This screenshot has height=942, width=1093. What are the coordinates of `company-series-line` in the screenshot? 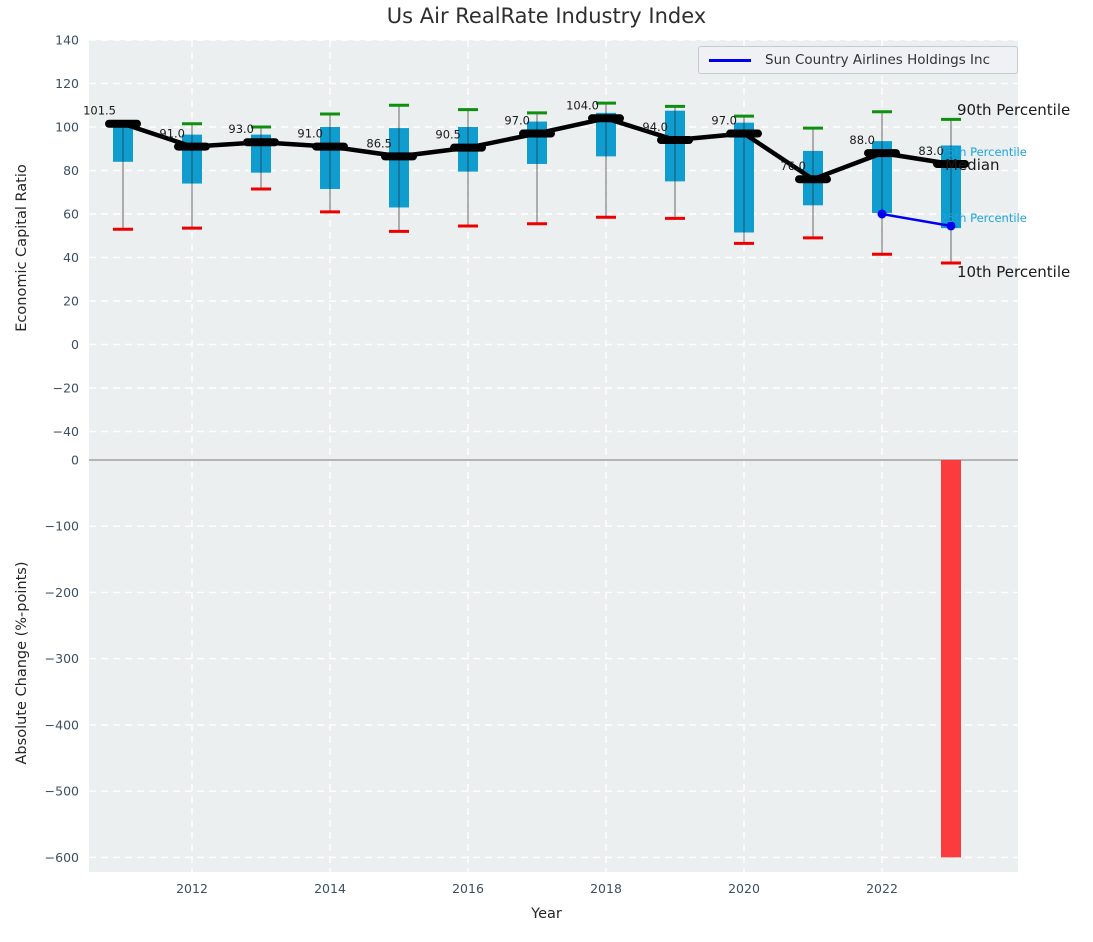 It's located at (916, 220).